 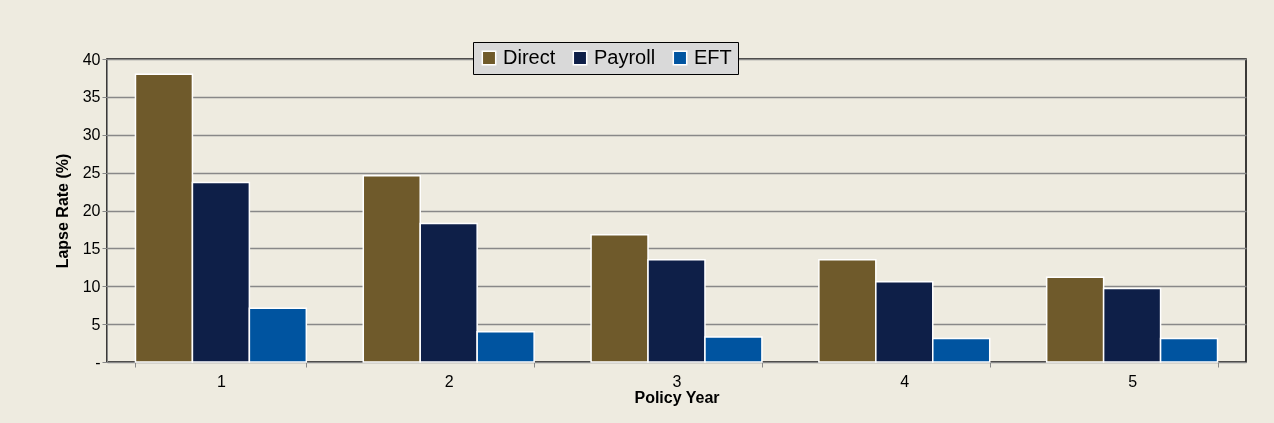 I want to click on x-axis-title: Policy Year, so click(x=677, y=397).